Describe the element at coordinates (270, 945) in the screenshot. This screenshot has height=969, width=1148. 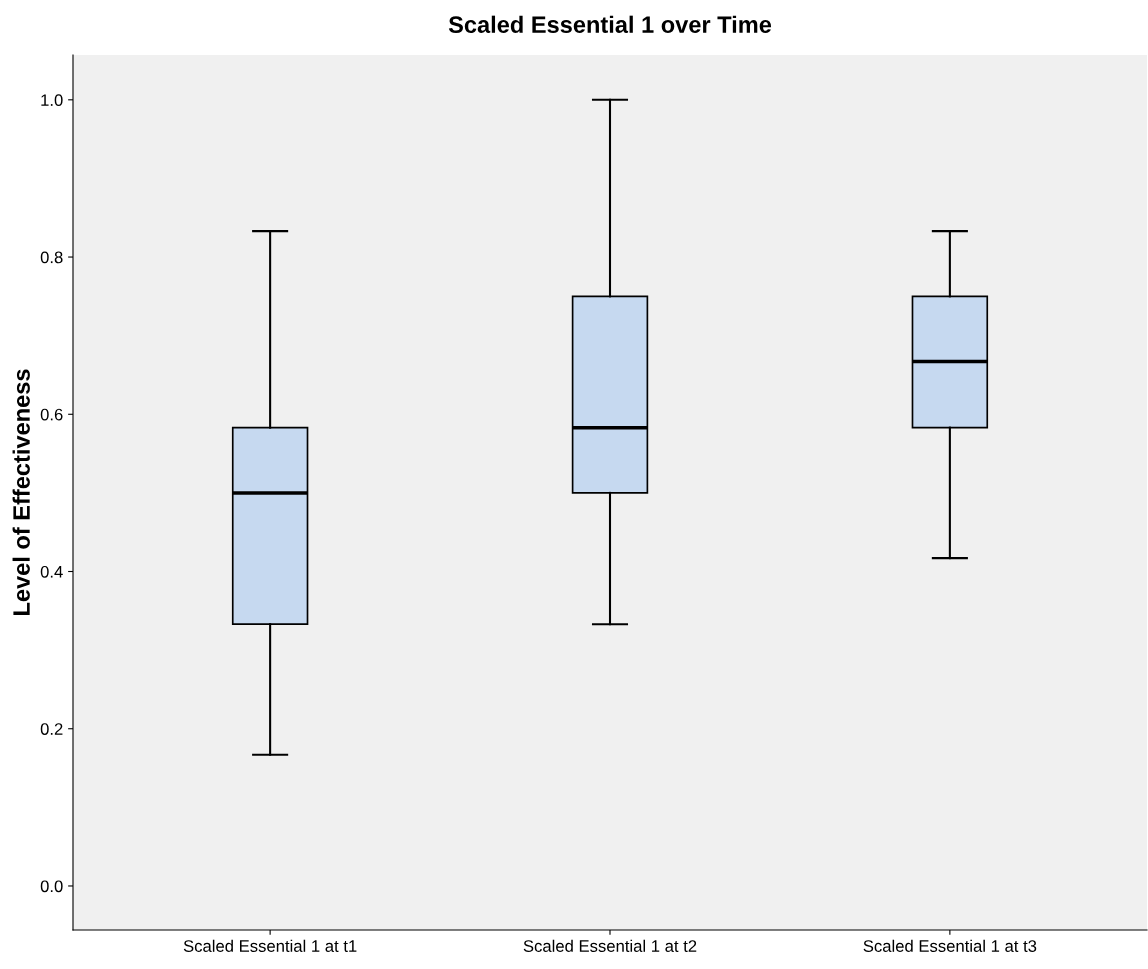
I see `x-tick-label: Scaled Essential 1 at t1` at that location.